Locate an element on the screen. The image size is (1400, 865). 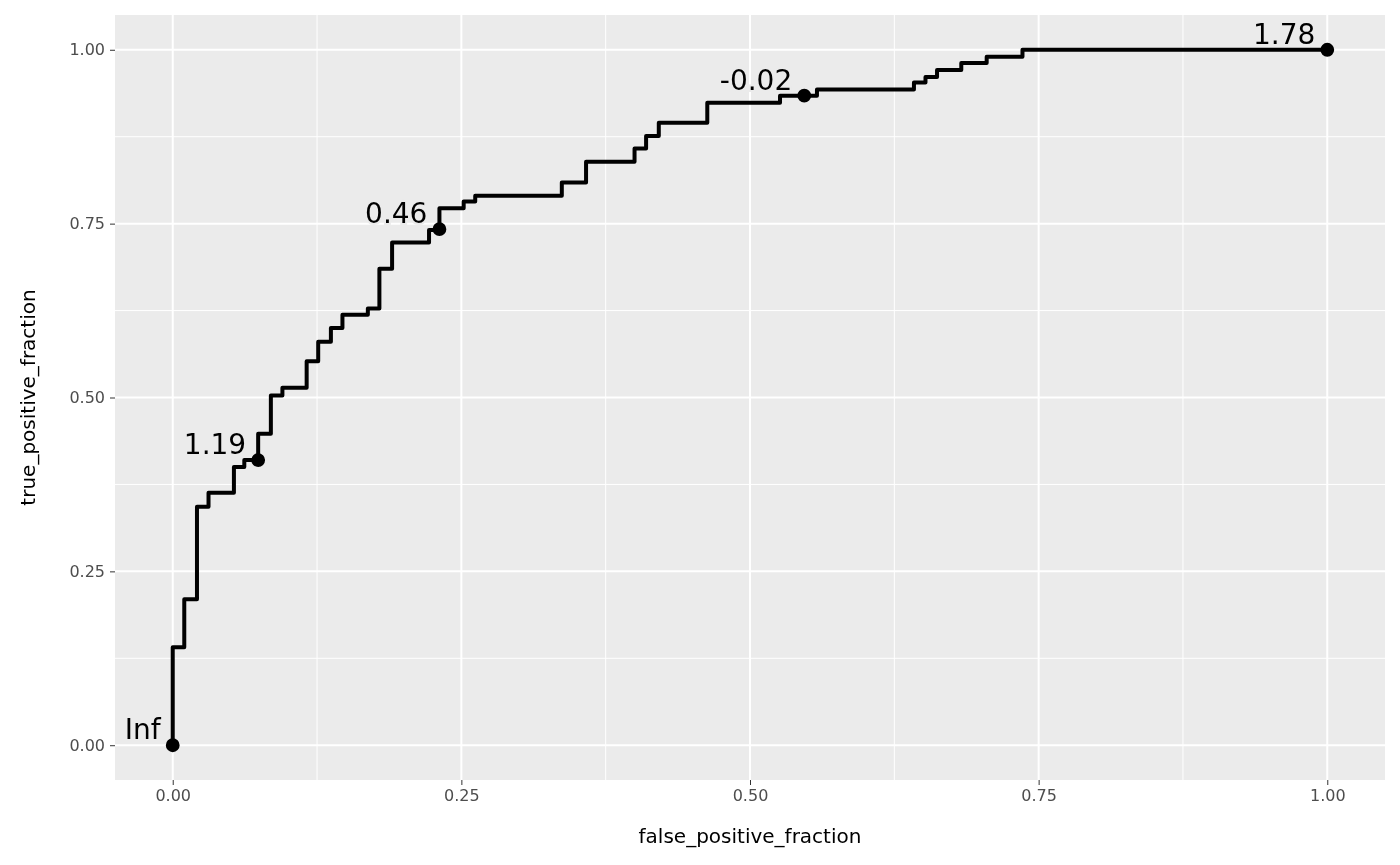
annotation: 1.78 is located at coordinates (1284, 34).